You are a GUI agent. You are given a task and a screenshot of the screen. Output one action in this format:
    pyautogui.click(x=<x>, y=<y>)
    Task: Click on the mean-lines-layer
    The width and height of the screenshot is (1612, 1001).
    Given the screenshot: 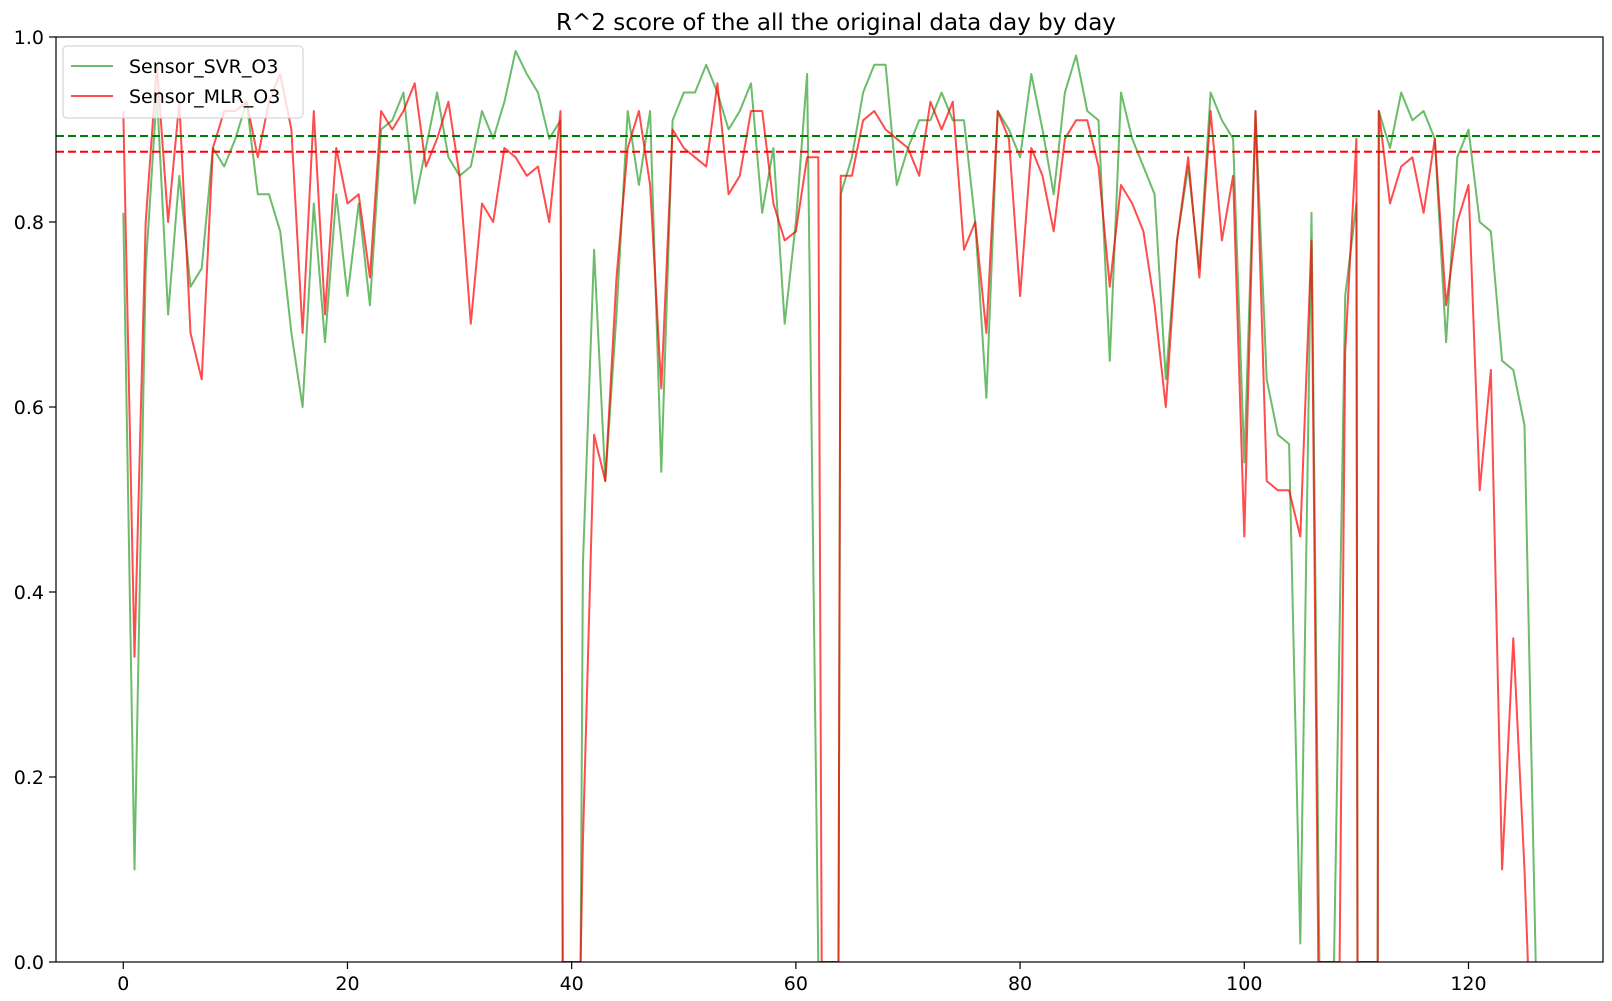 What is the action you would take?
    pyautogui.click(x=829, y=143)
    